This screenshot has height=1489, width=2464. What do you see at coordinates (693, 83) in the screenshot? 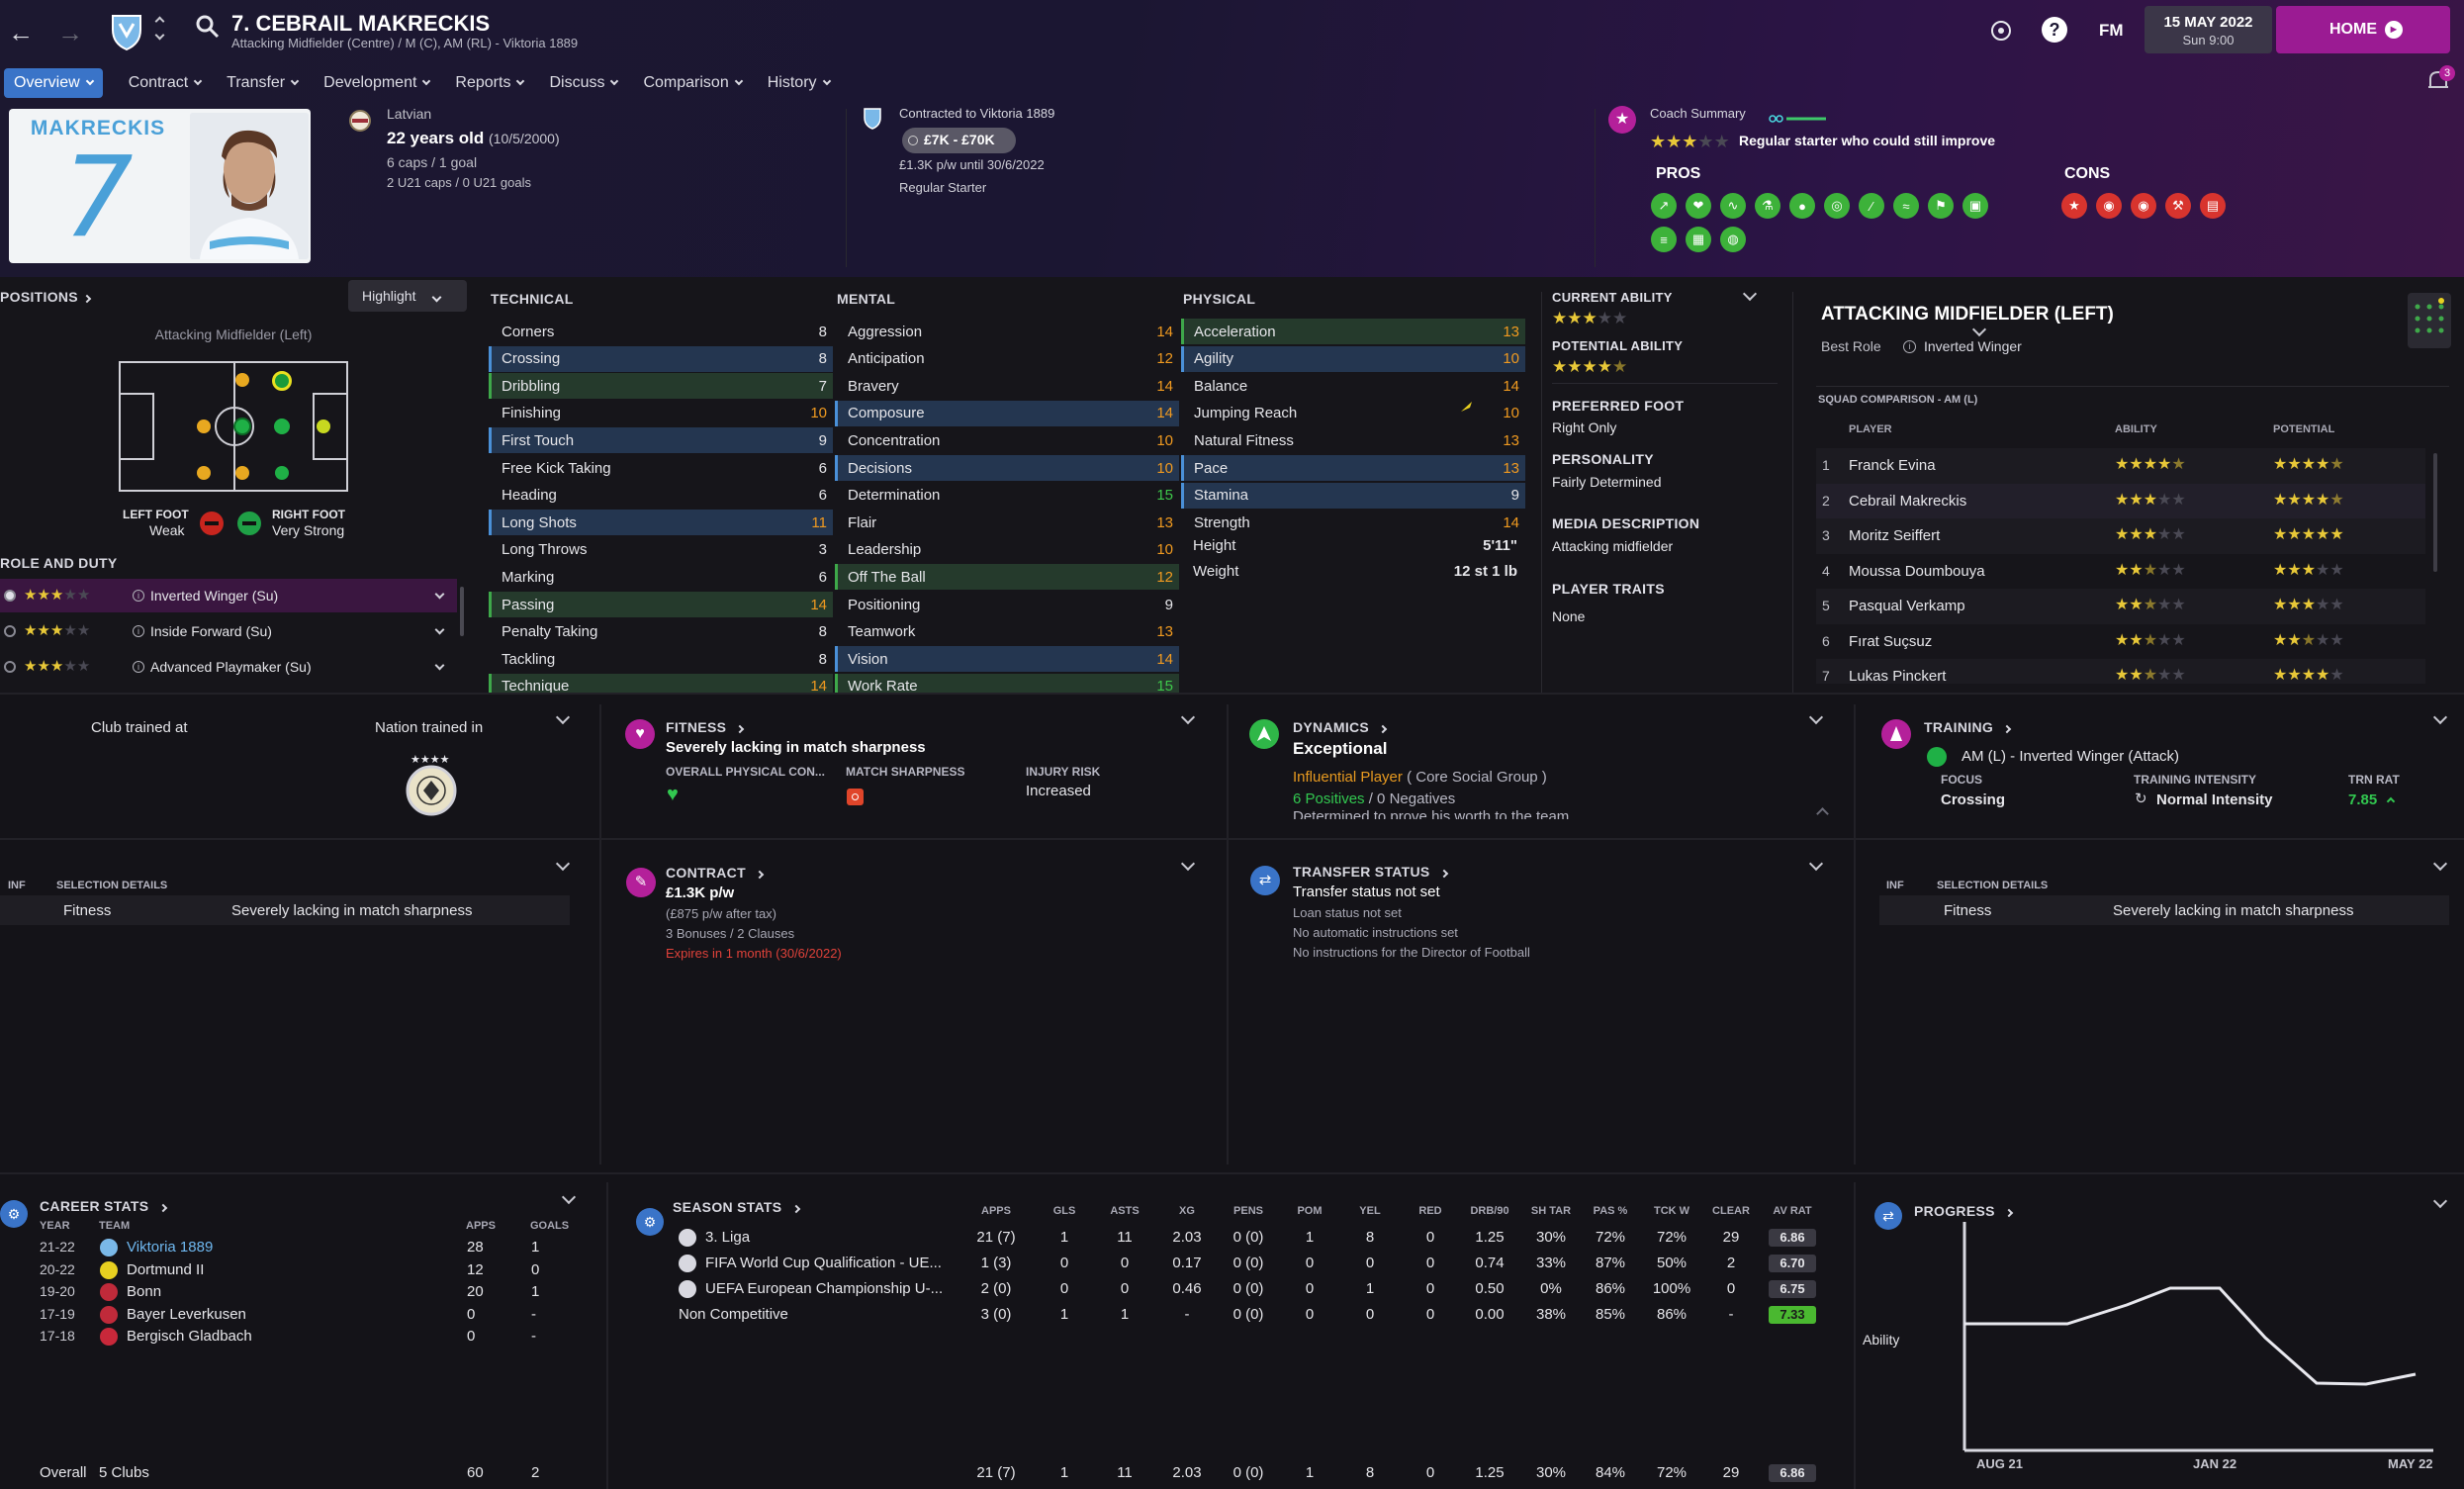
I see `tab-comparison: Comparison` at bounding box center [693, 83].